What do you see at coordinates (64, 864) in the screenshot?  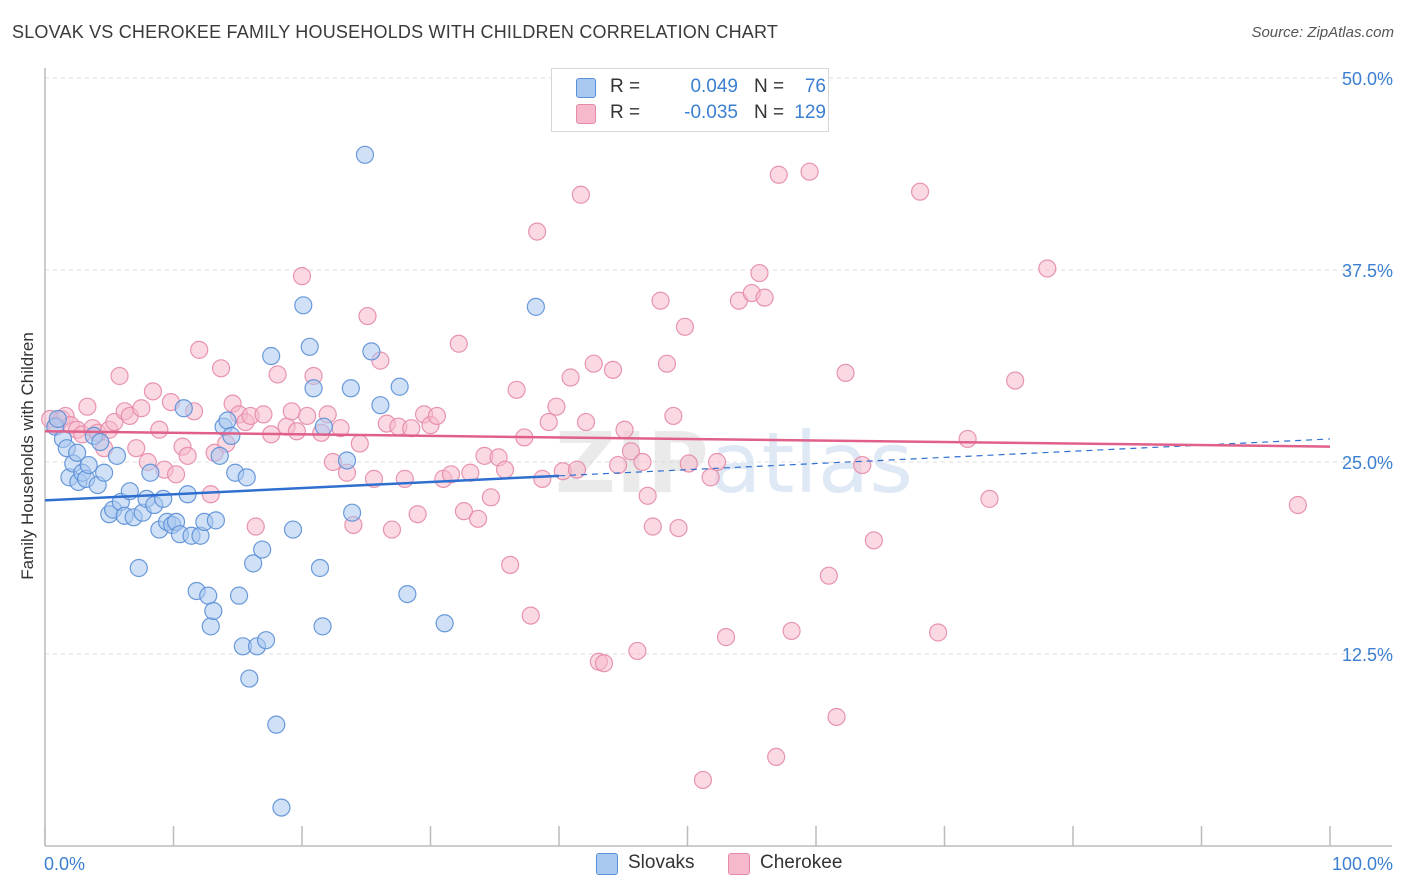 I see `x-tick-label: 0.0%` at bounding box center [64, 864].